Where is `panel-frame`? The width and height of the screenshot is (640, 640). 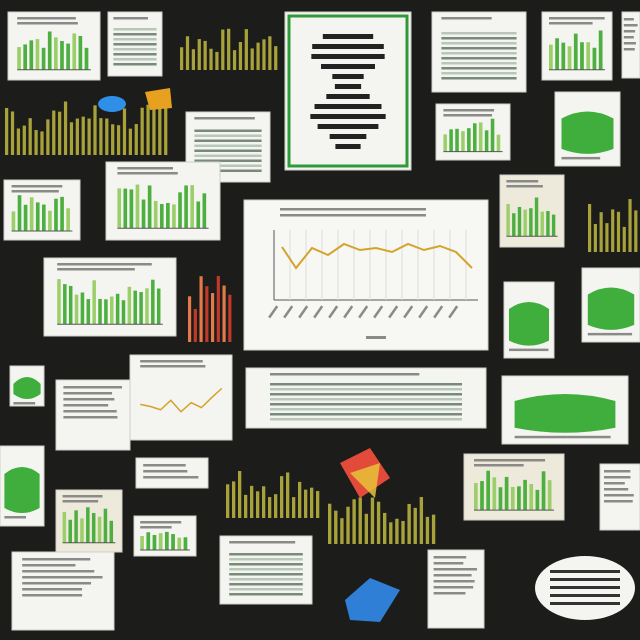 panel-frame is located at coordinates (172, 473).